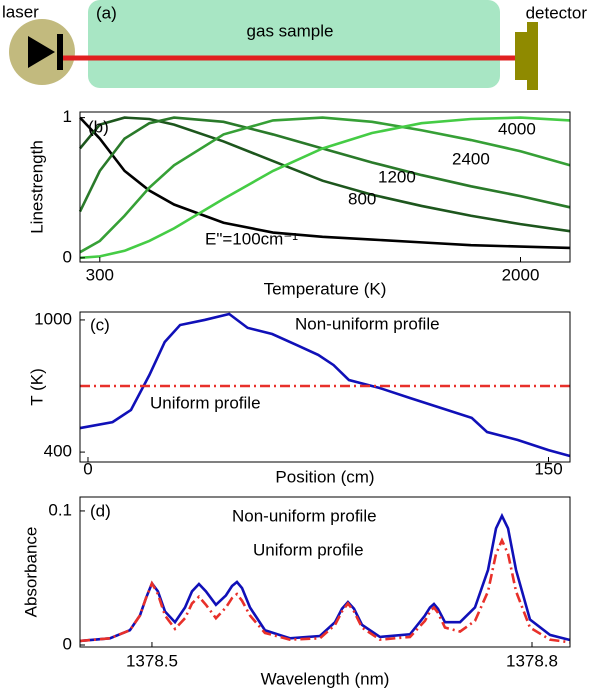 This screenshot has width=589, height=691. What do you see at coordinates (251, 238) in the screenshot?
I see `series-label: E"=100cm⁻¹` at bounding box center [251, 238].